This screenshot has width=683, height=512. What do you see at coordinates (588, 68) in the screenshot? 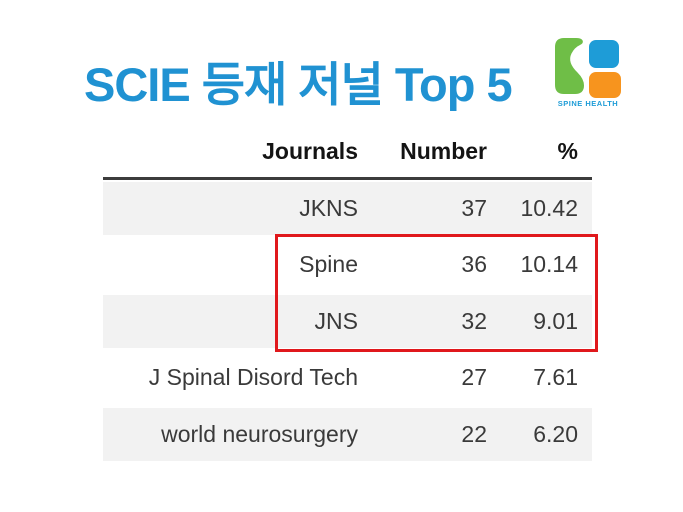
I see `spine-health-logo-mark` at bounding box center [588, 68].